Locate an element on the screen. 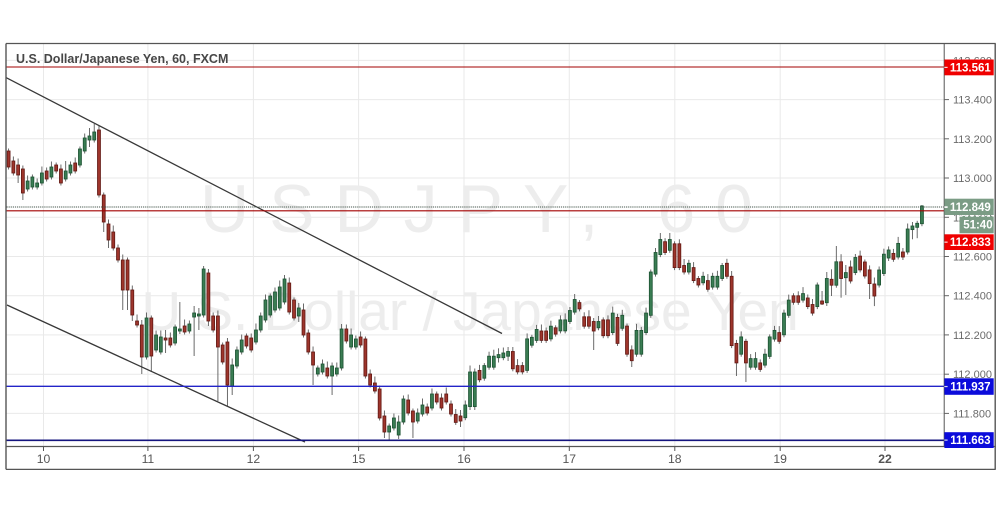 This screenshot has height=513, width=1002. svg-text: USDJPY, 60 is located at coordinates (486, 209).